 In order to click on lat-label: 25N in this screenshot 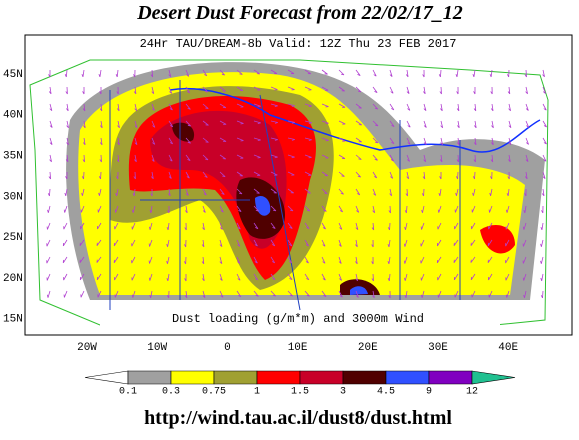, I will do `click(13, 238)`.